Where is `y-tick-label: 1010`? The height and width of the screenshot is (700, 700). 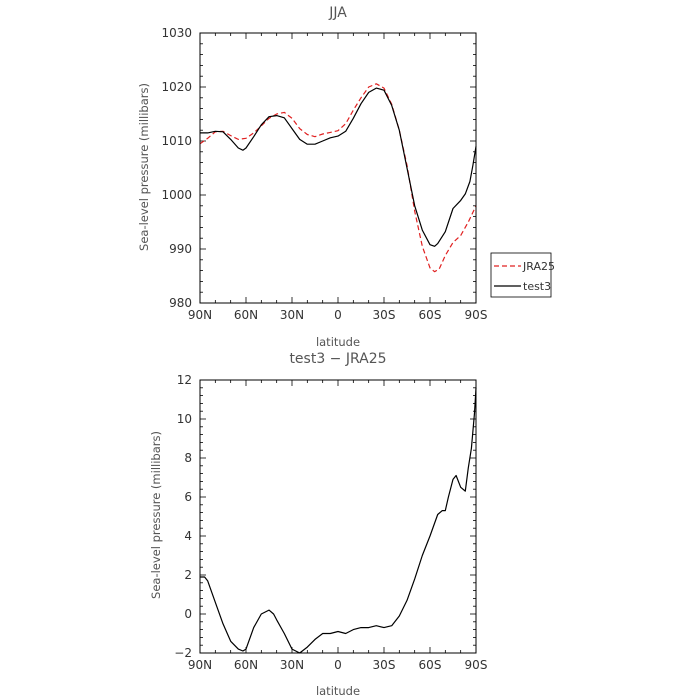
y-tick-label: 1010 is located at coordinates (176, 141).